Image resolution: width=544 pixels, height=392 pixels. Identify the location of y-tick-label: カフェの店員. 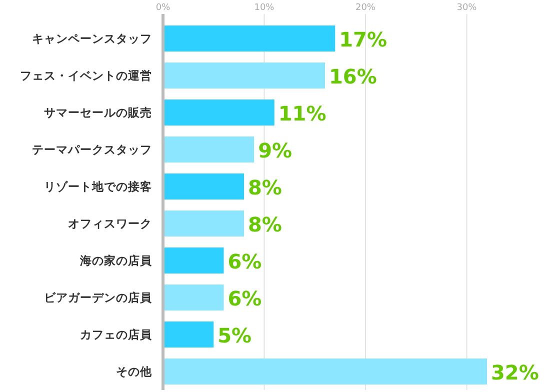
(116, 335).